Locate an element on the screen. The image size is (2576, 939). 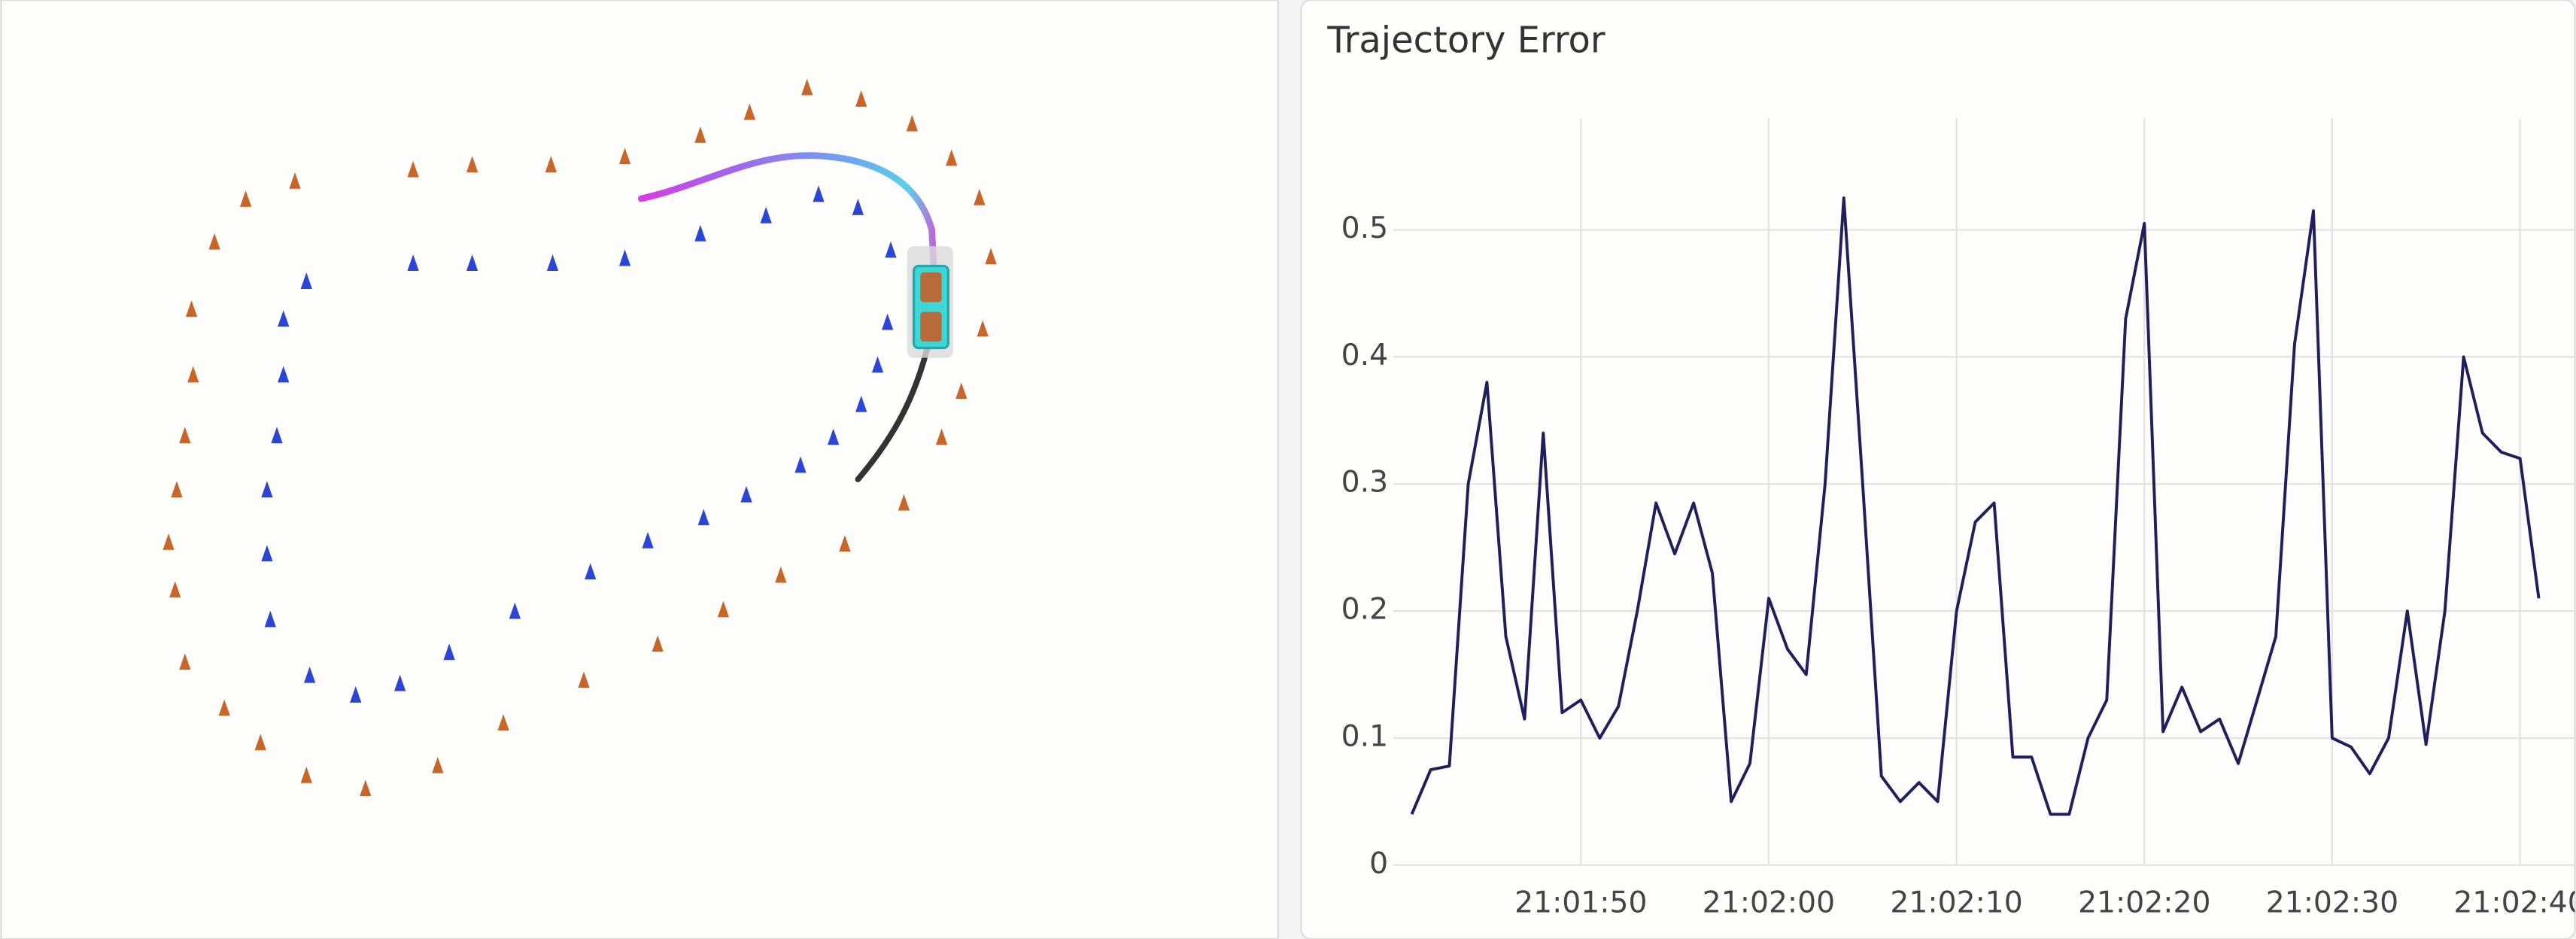
x-tick-label: 21:01:50 is located at coordinates (1580, 903).